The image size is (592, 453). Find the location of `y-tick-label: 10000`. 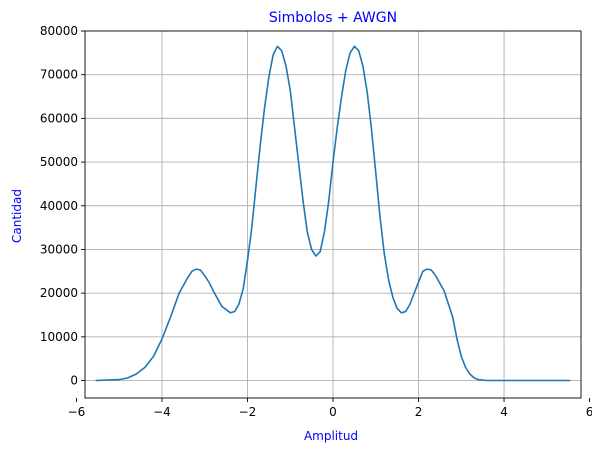

y-tick-label: 10000 is located at coordinates (59, 337).